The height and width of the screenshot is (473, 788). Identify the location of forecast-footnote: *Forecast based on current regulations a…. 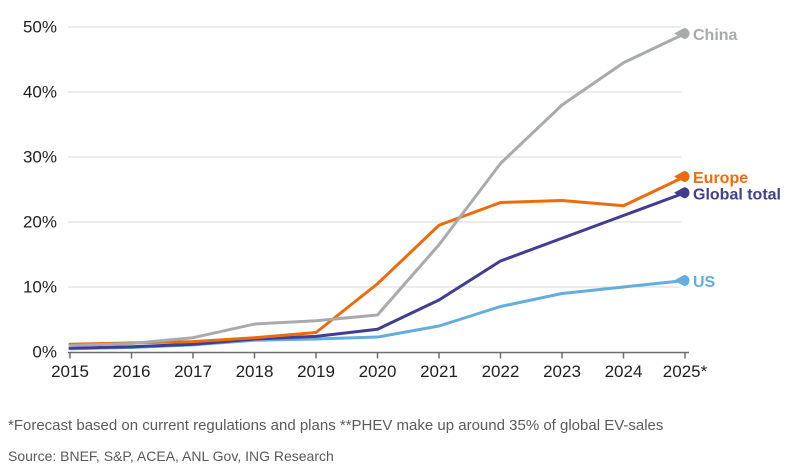
(336, 425).